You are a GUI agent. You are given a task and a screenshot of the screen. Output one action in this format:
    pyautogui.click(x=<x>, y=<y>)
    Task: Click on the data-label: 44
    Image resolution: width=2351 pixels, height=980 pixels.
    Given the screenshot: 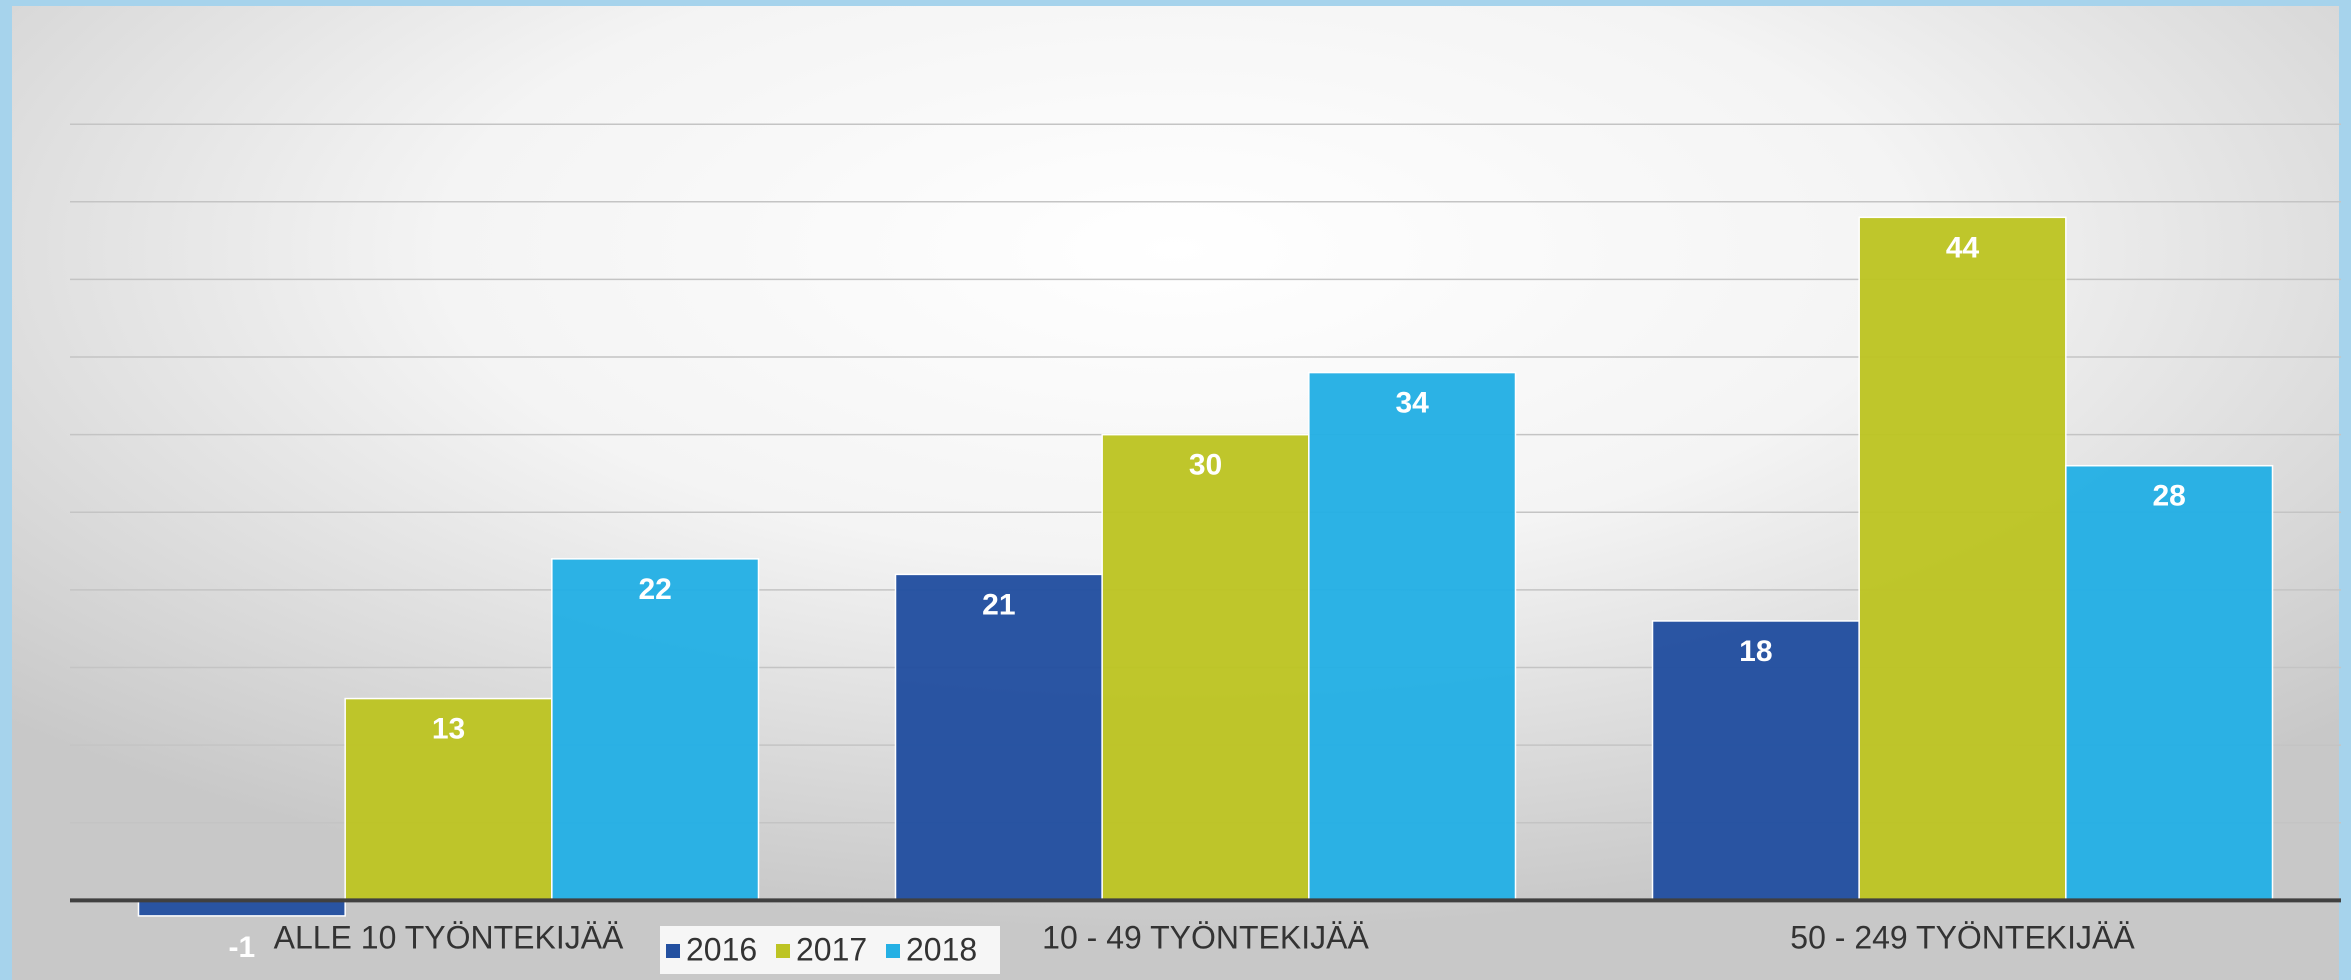 What is the action you would take?
    pyautogui.click(x=1963, y=247)
    